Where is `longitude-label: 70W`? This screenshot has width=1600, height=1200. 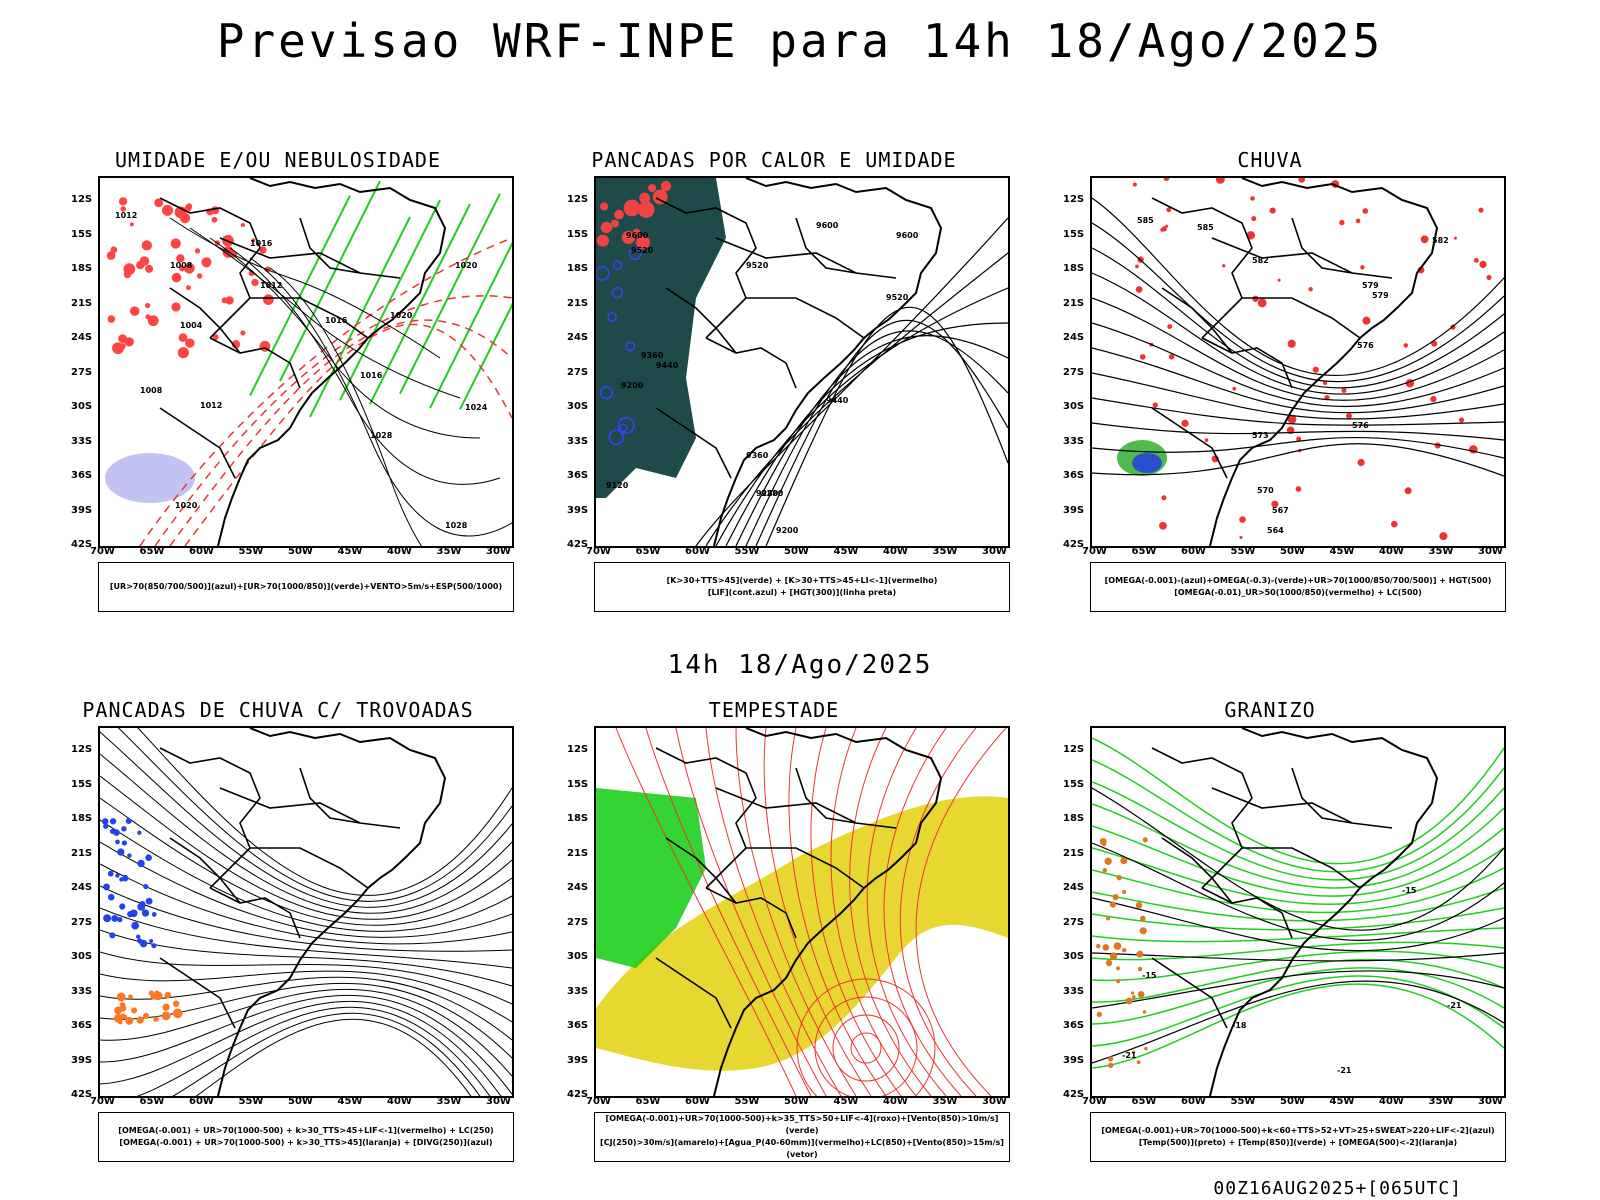 longitude-label: 70W is located at coordinates (102, 1101).